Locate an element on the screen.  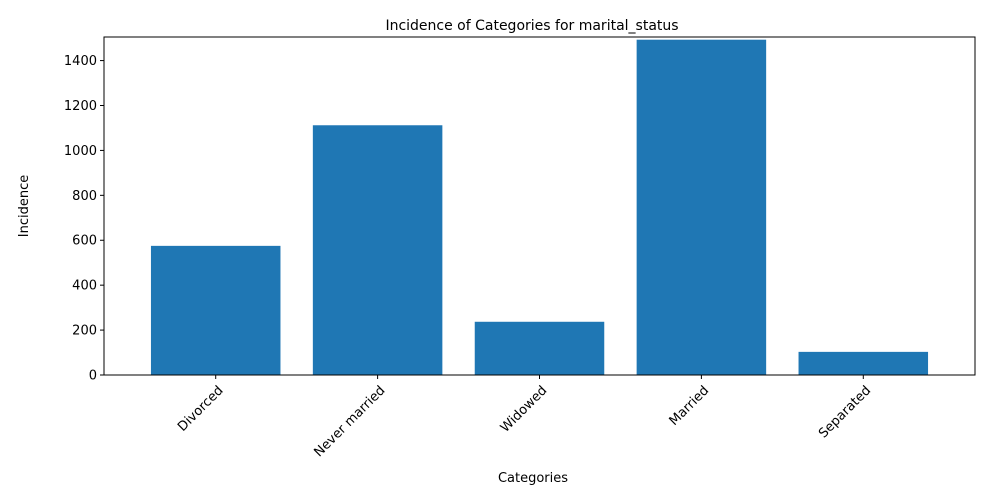
y-tick-label: 800 is located at coordinates (84, 196).